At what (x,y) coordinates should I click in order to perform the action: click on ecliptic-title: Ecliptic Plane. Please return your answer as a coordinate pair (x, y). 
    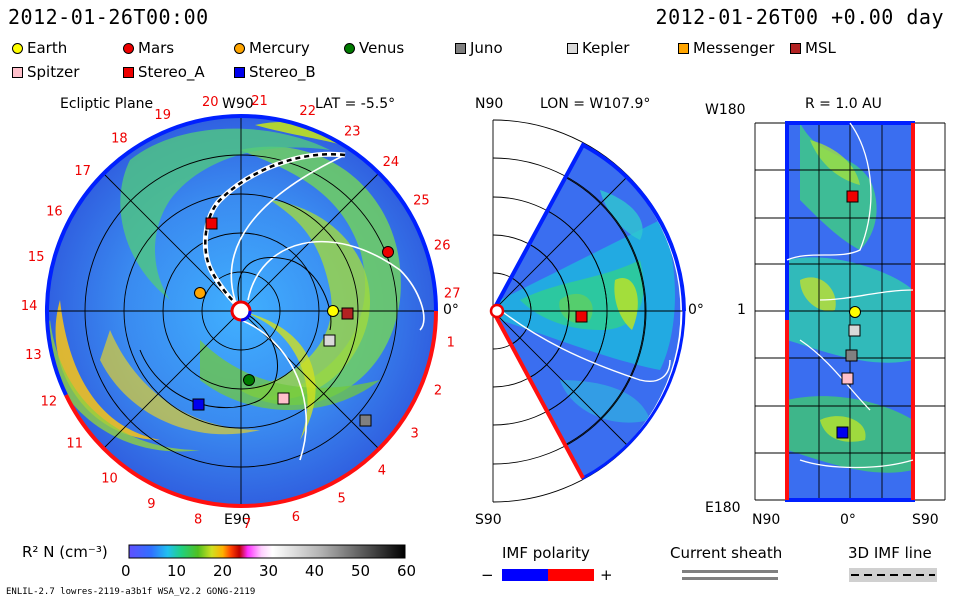
    Looking at the image, I should click on (107, 104).